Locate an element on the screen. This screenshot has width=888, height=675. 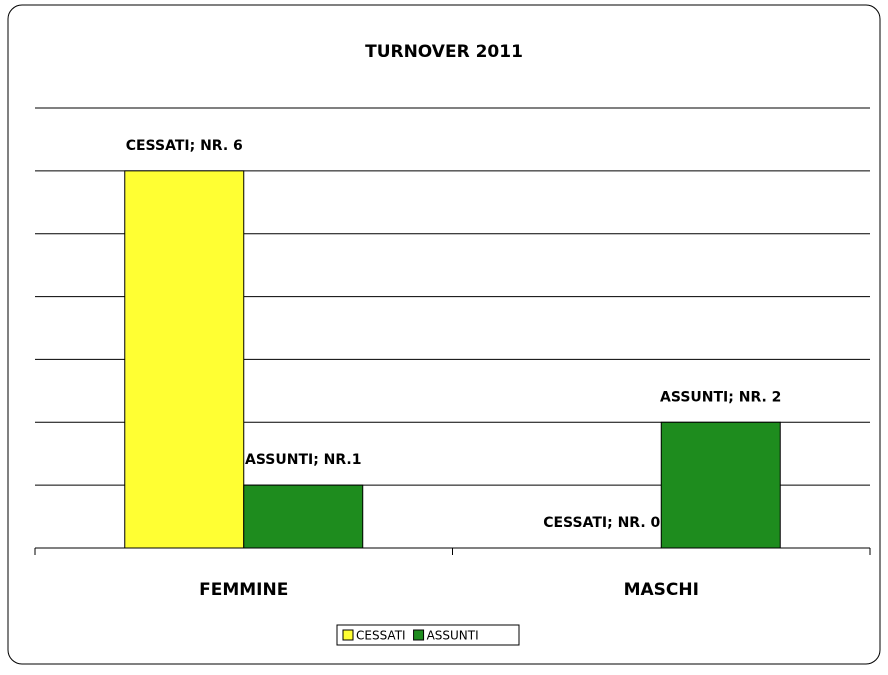
x-tick-label: FEMMINE is located at coordinates (243, 590).